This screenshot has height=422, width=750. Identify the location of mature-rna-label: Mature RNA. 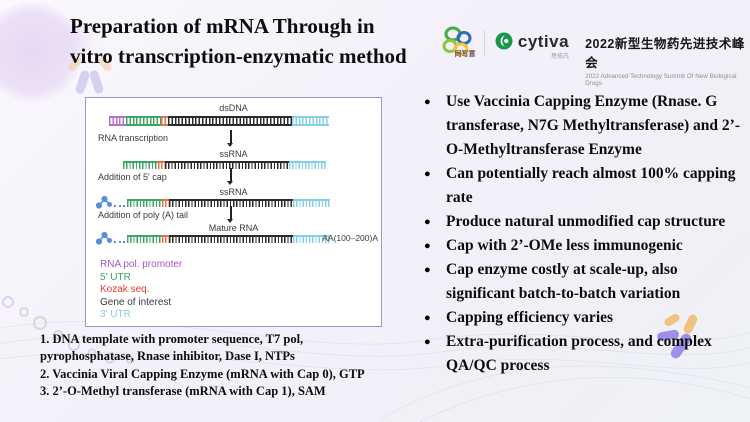
(233, 228).